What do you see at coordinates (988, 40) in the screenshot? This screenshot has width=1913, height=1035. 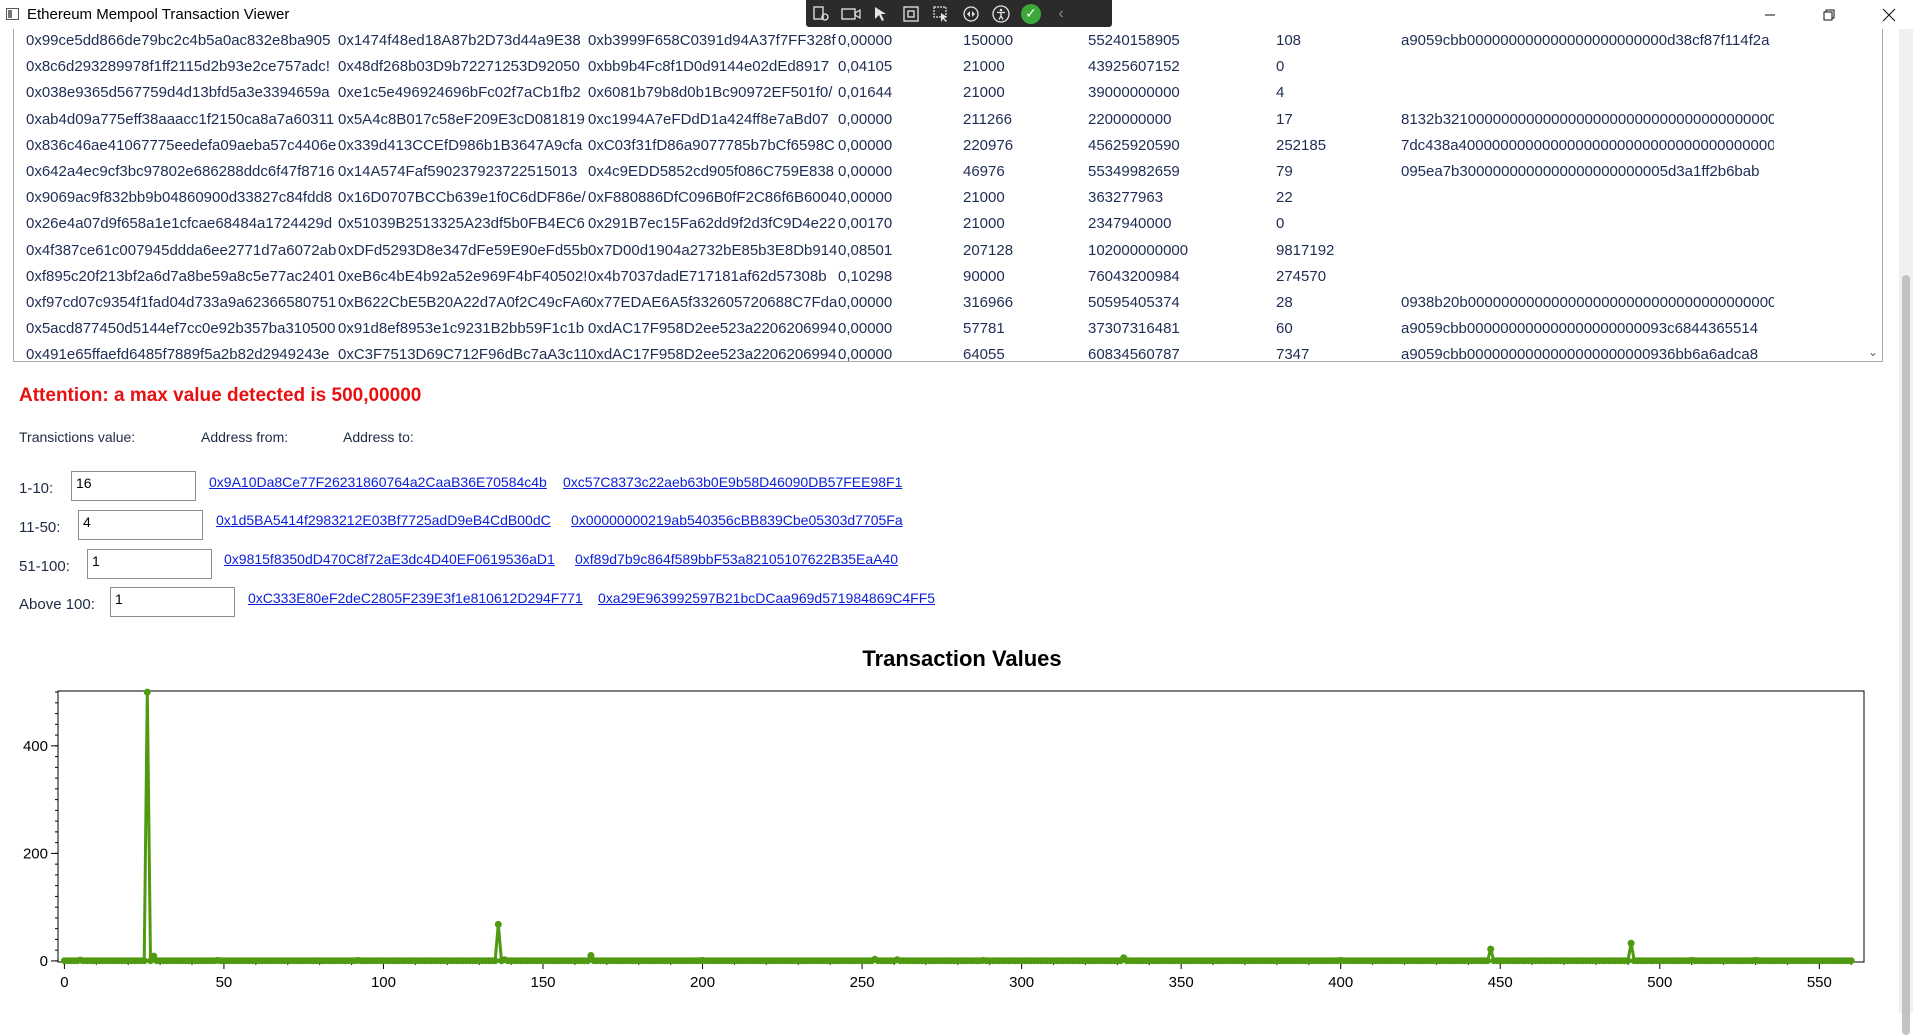 I see `cell-gas: 150000` at bounding box center [988, 40].